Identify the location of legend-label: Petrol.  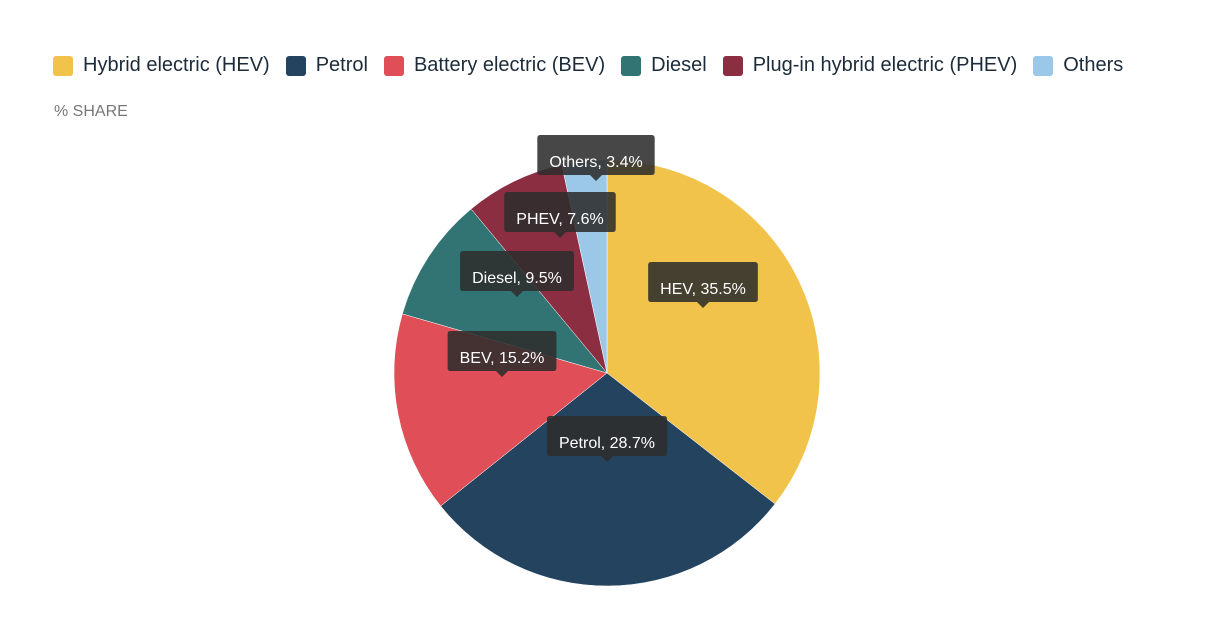
(341, 65).